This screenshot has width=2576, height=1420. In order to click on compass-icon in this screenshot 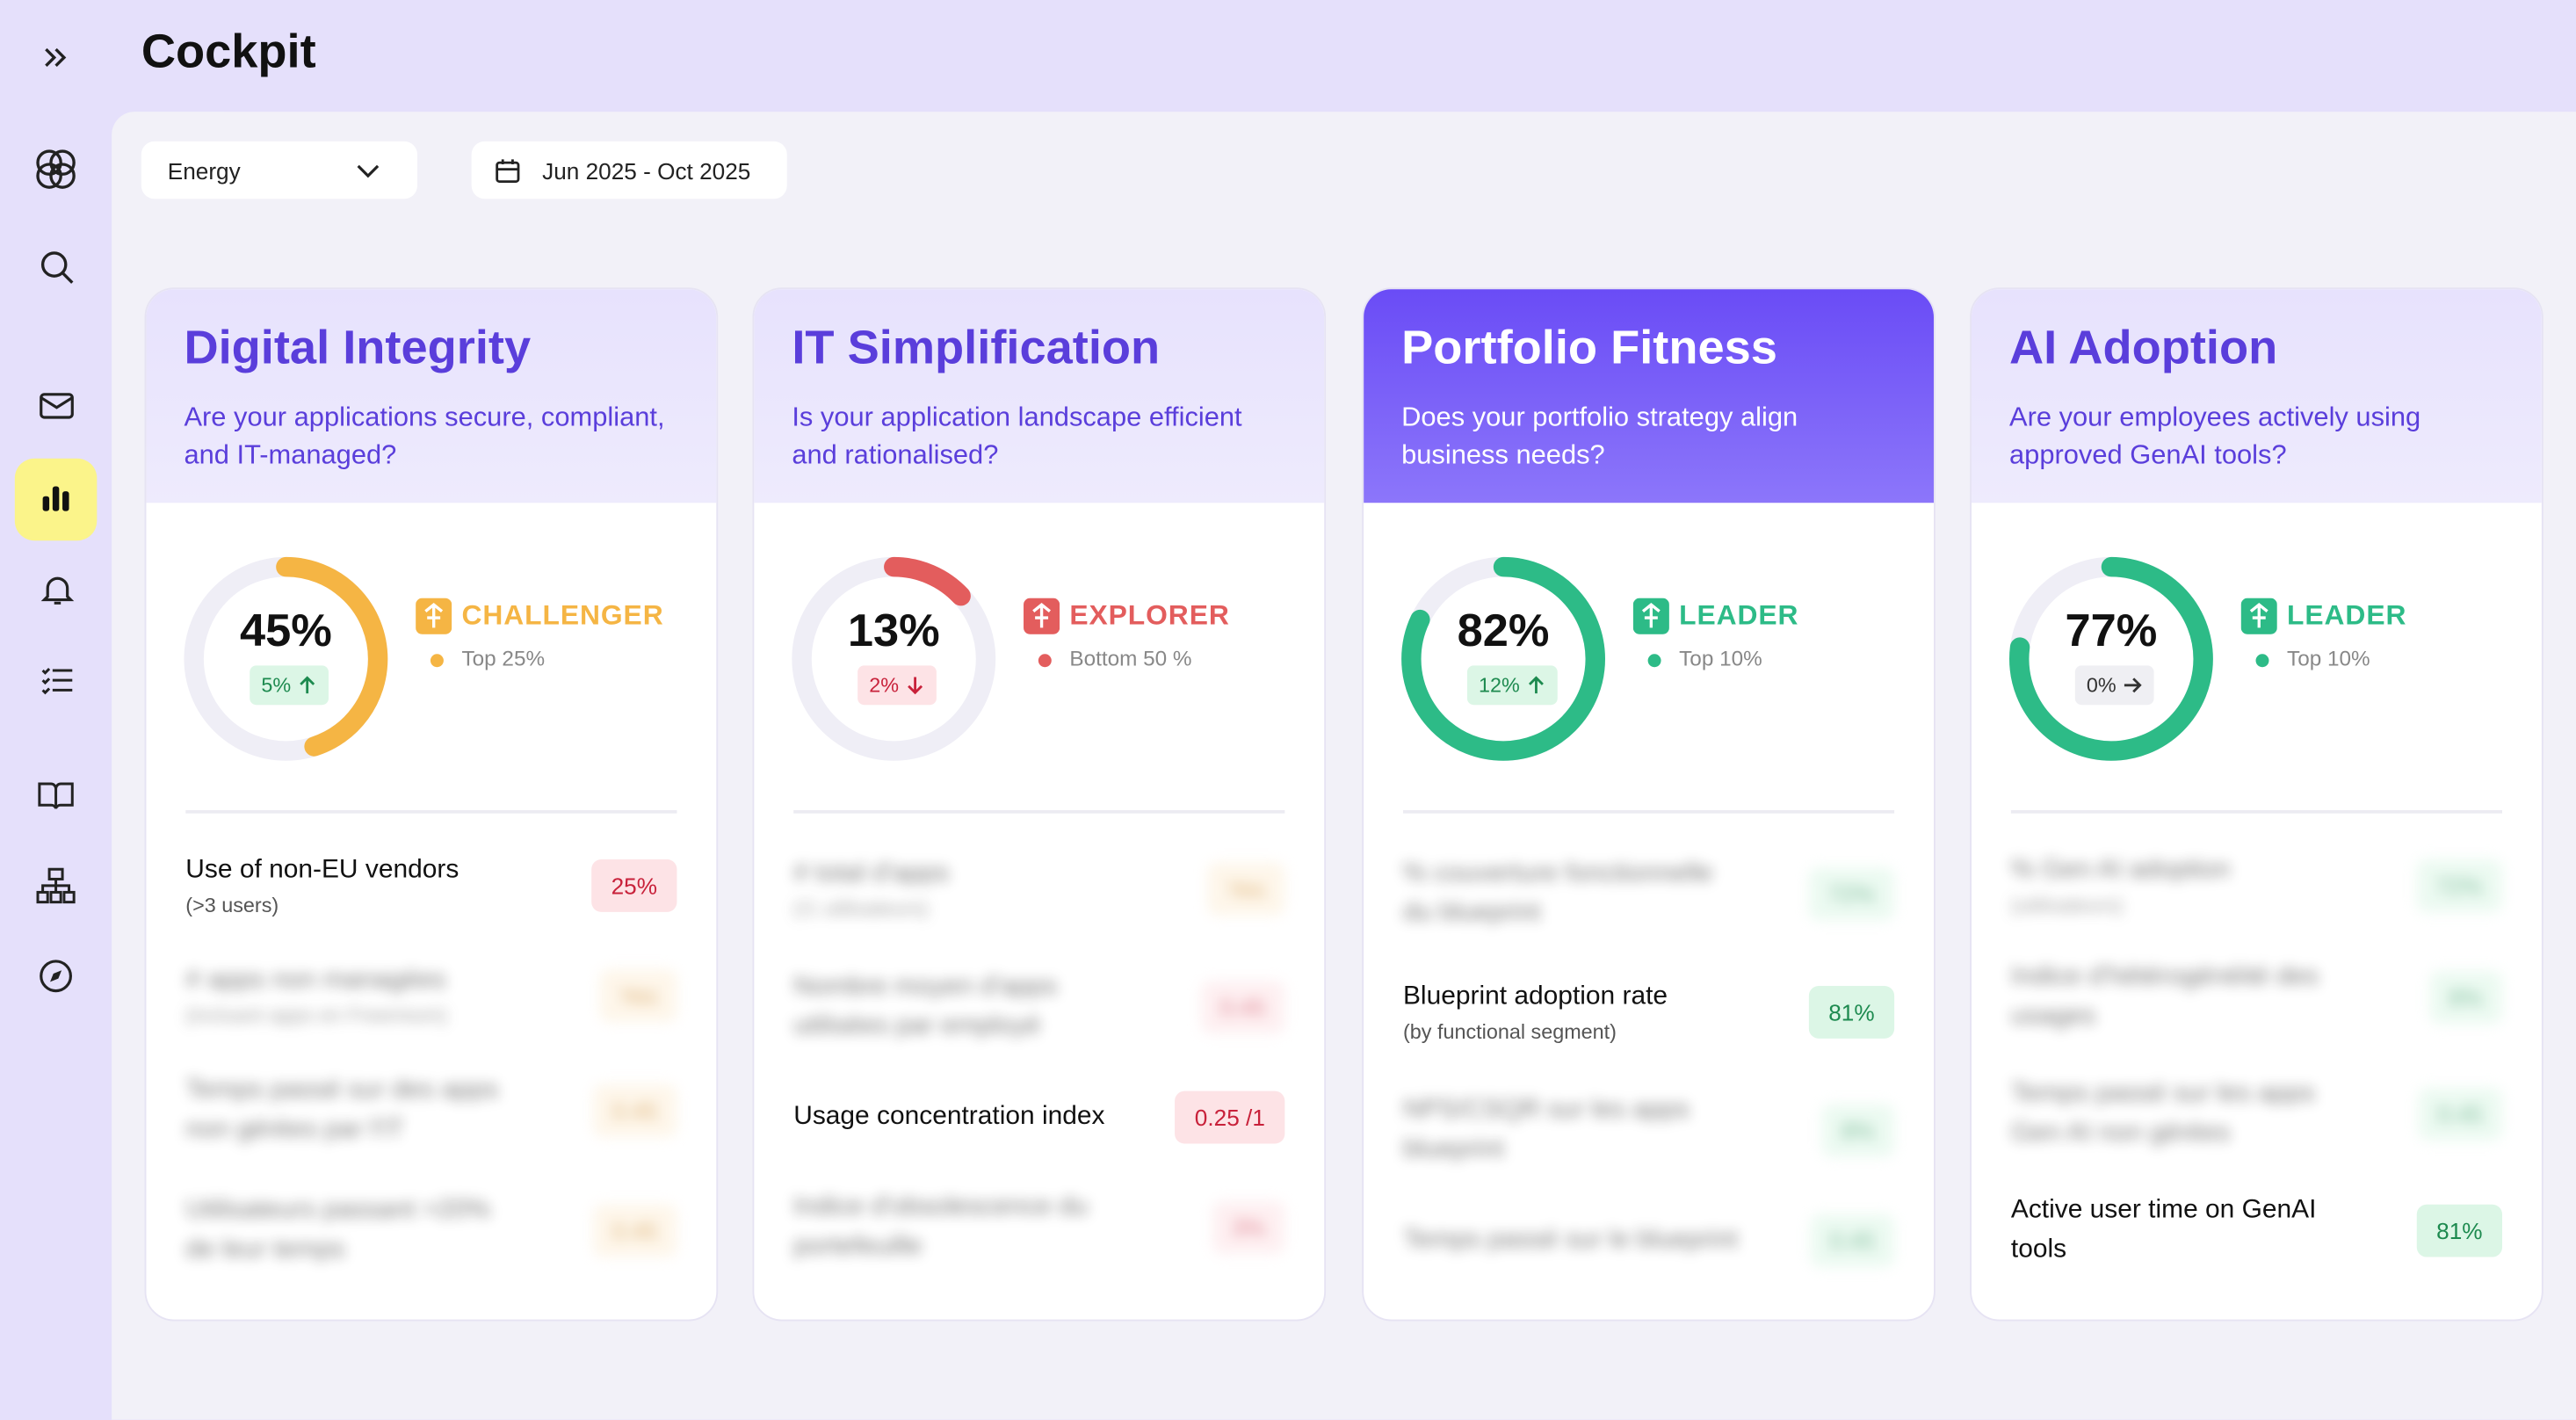, I will do `click(56, 976)`.